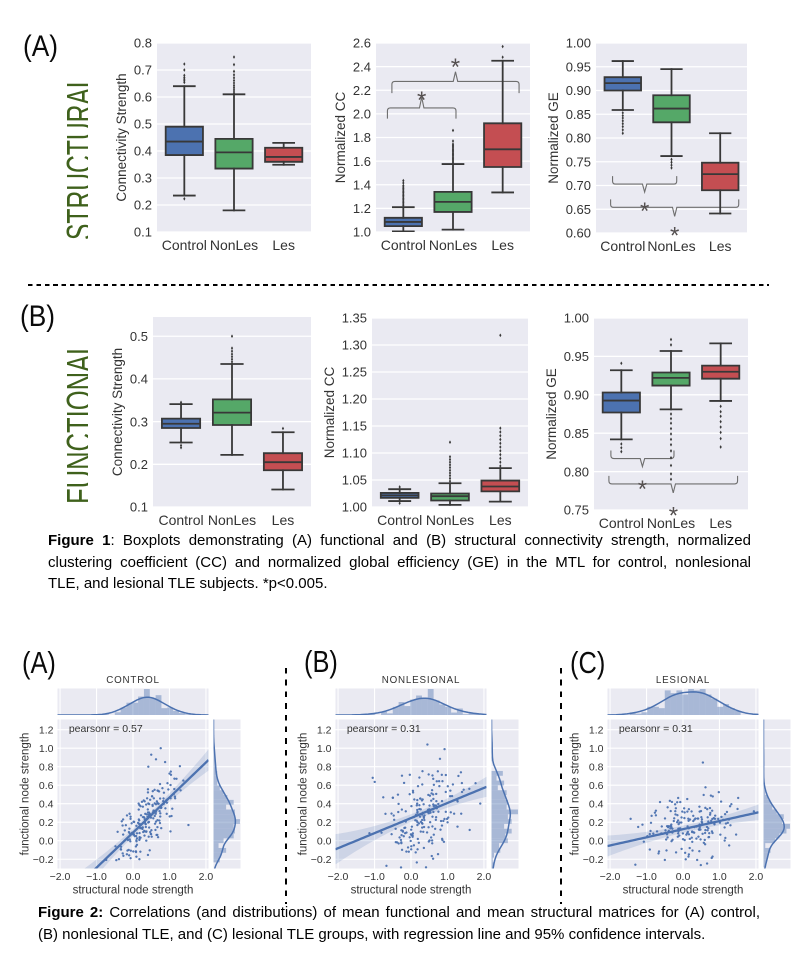  I want to click on svg-text: 0.60, so click(578, 233).